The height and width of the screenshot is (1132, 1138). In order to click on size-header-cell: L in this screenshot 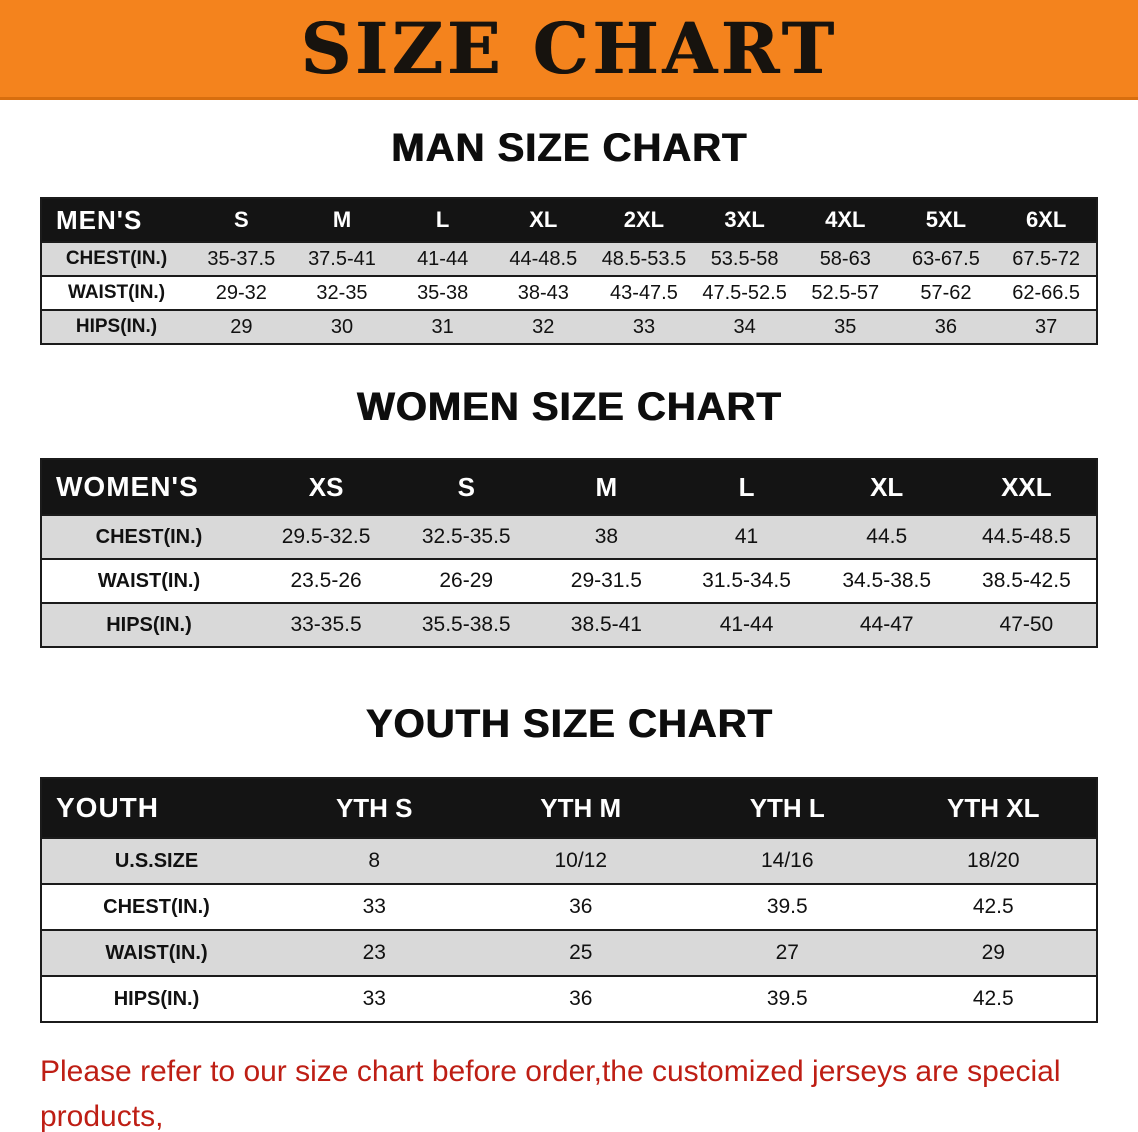, I will do `click(442, 220)`.